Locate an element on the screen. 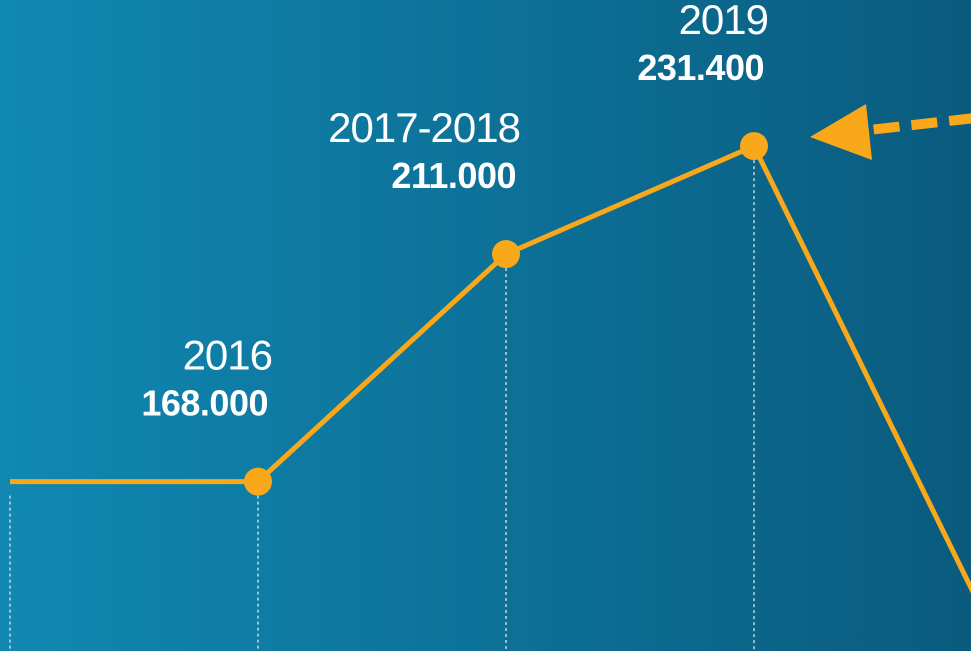  value-label: 168.000 is located at coordinates (204, 403).